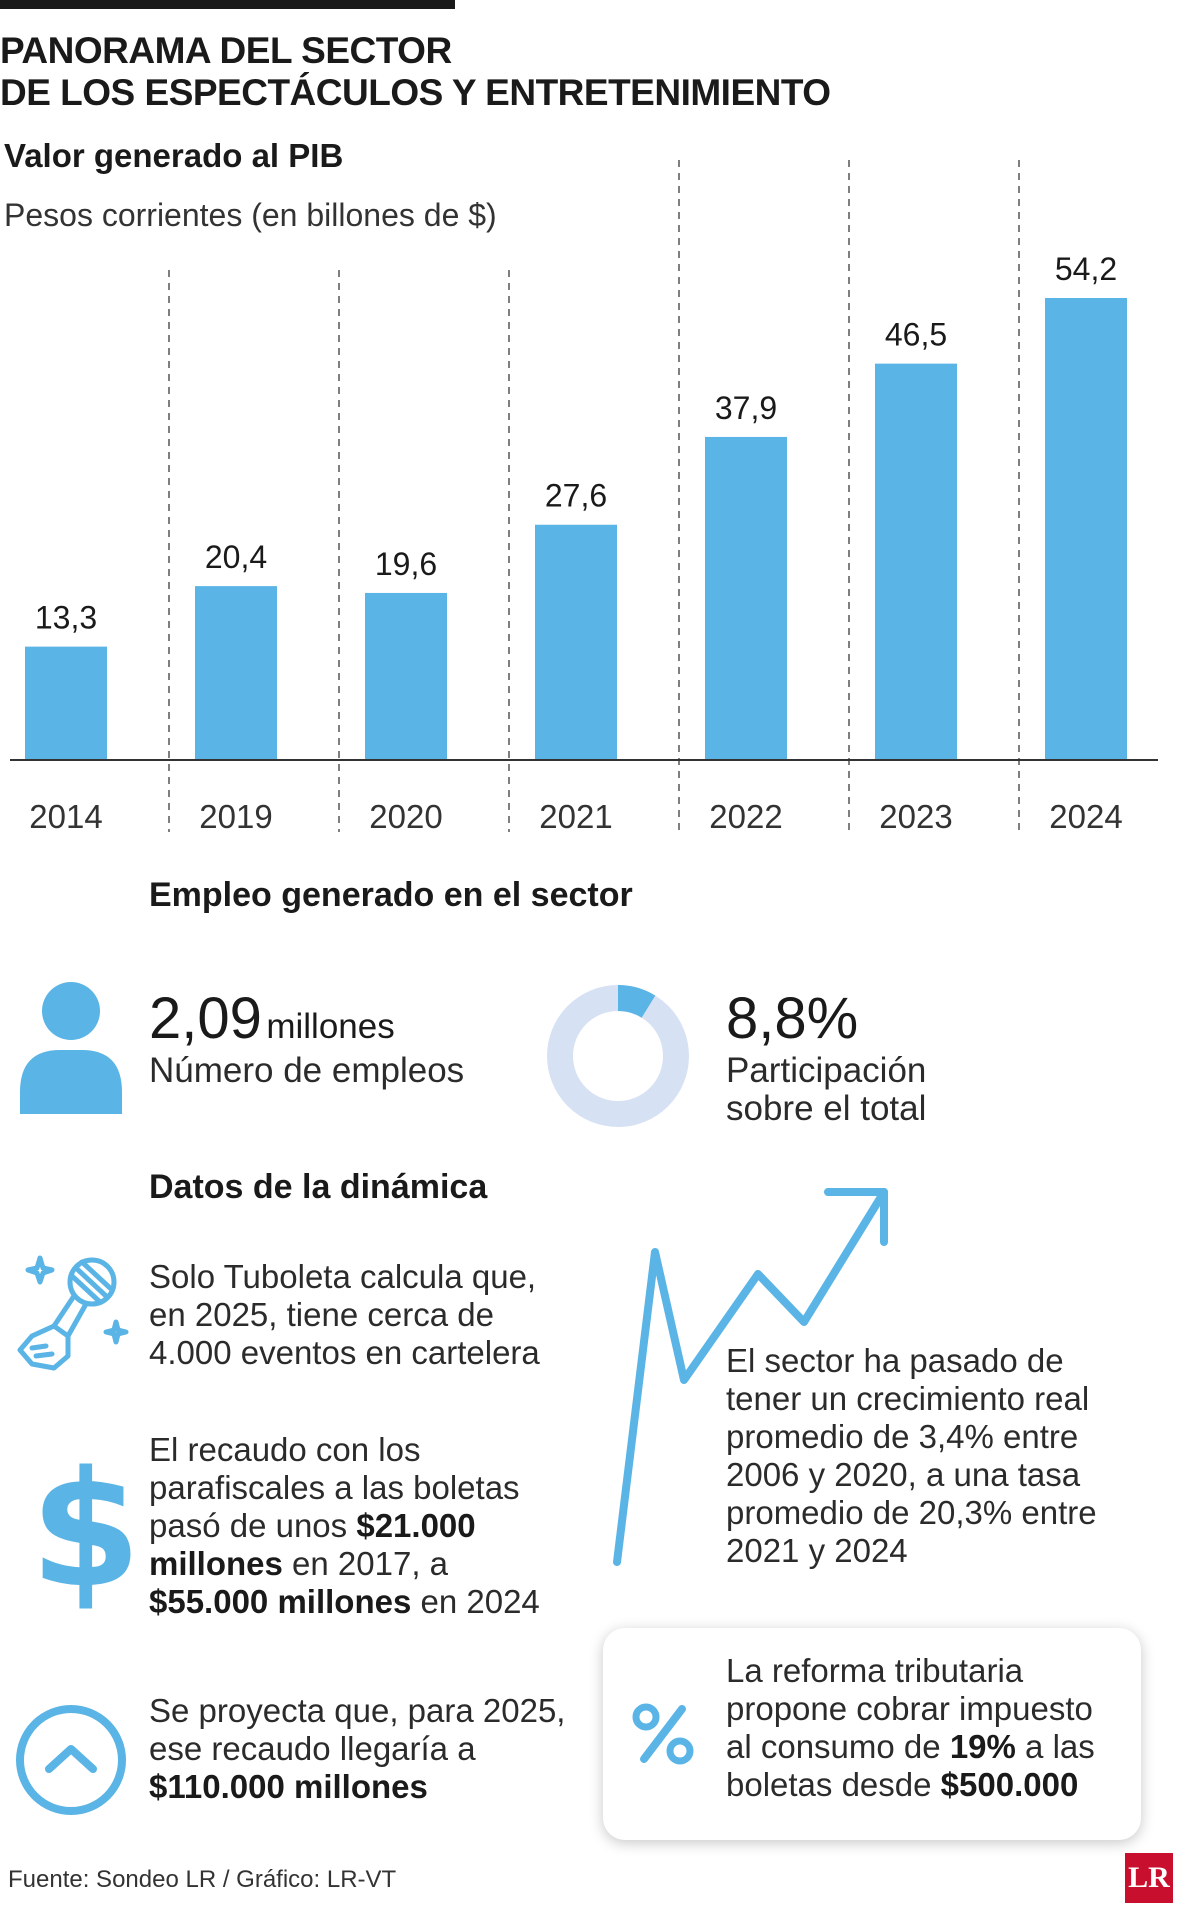  What do you see at coordinates (330, 1026) in the screenshot?
I see `jobs-unit: millones` at bounding box center [330, 1026].